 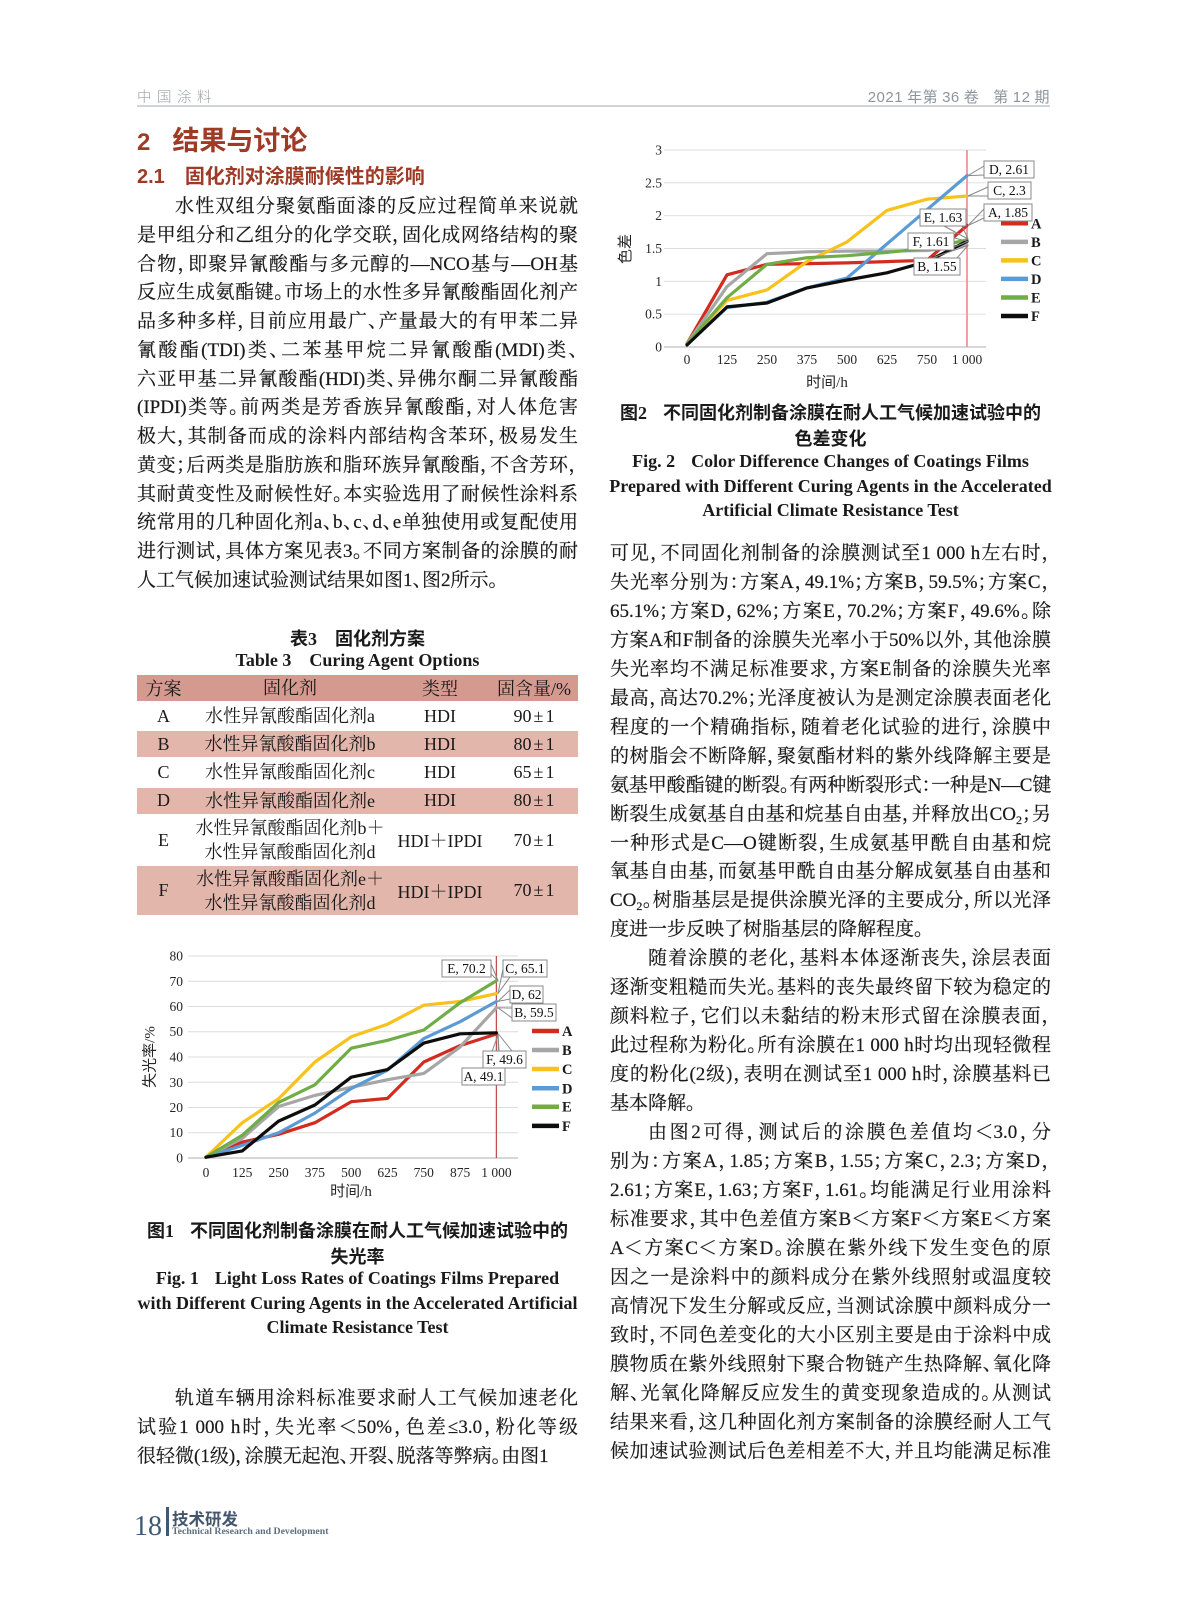 What do you see at coordinates (177, 956) in the screenshot?
I see `svg-text: 80` at bounding box center [177, 956].